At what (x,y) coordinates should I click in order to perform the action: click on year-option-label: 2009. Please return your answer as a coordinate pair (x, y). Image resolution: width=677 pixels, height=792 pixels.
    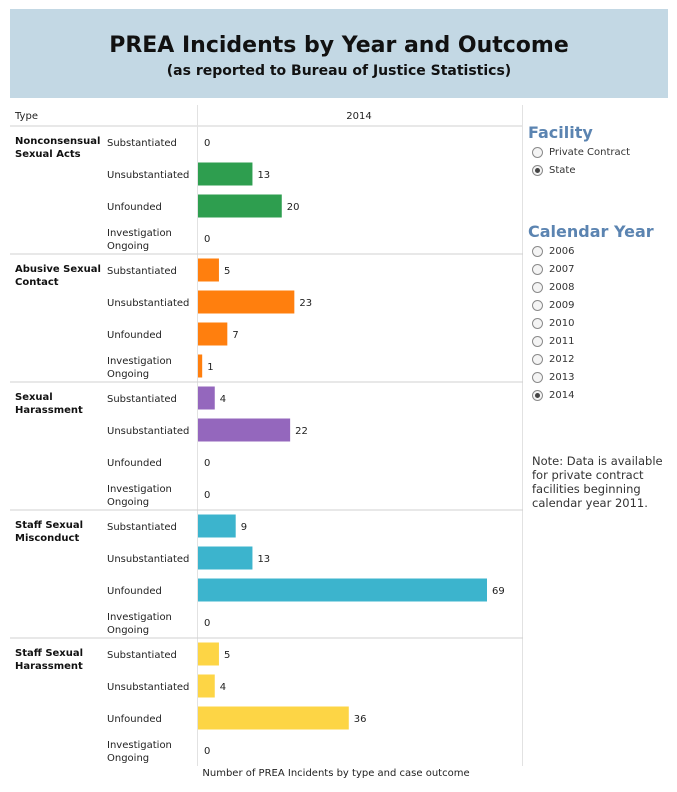
    Looking at the image, I should click on (562, 305).